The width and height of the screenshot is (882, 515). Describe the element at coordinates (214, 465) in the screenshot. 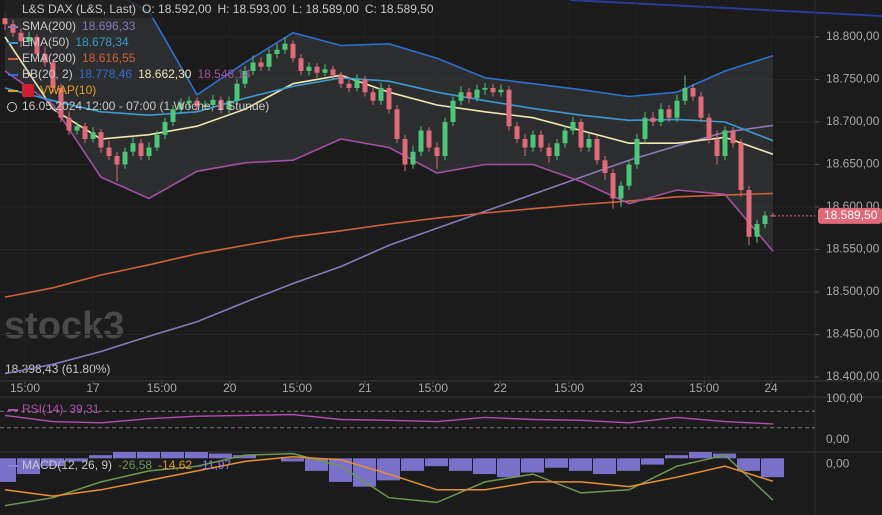

I see `legend-text: -11,97` at that location.